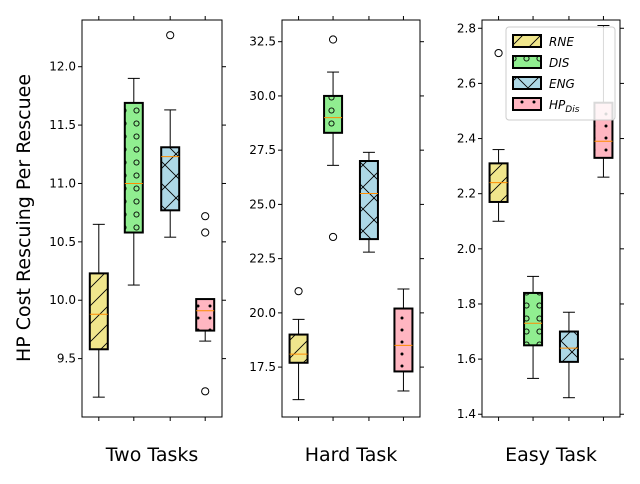  I want to click on y-tick-label: 27.5, so click(262, 150).